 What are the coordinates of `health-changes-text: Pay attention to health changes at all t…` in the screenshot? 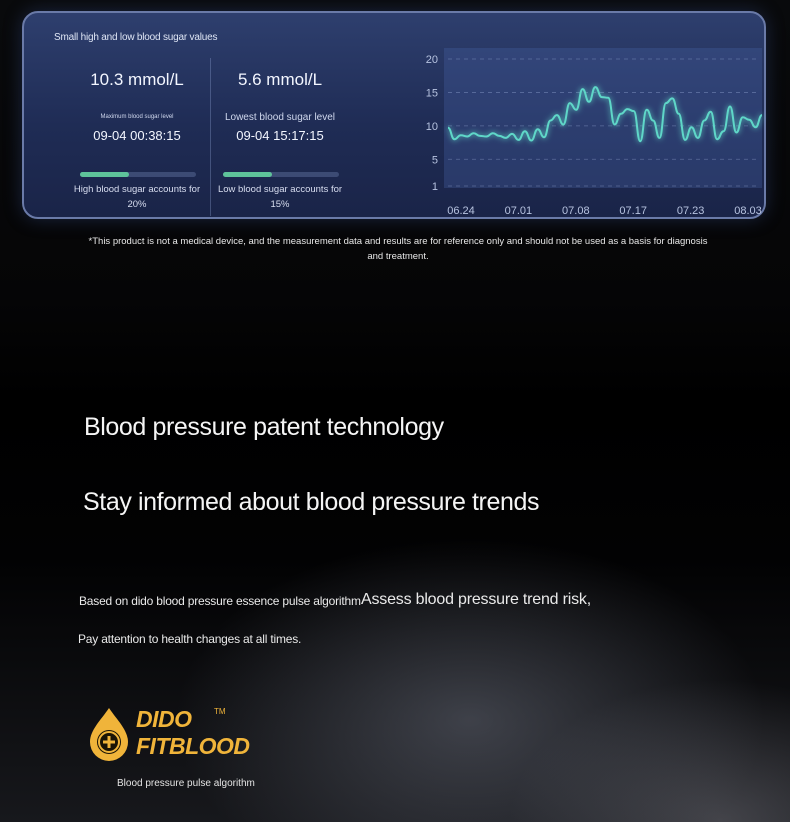 It's located at (190, 639).